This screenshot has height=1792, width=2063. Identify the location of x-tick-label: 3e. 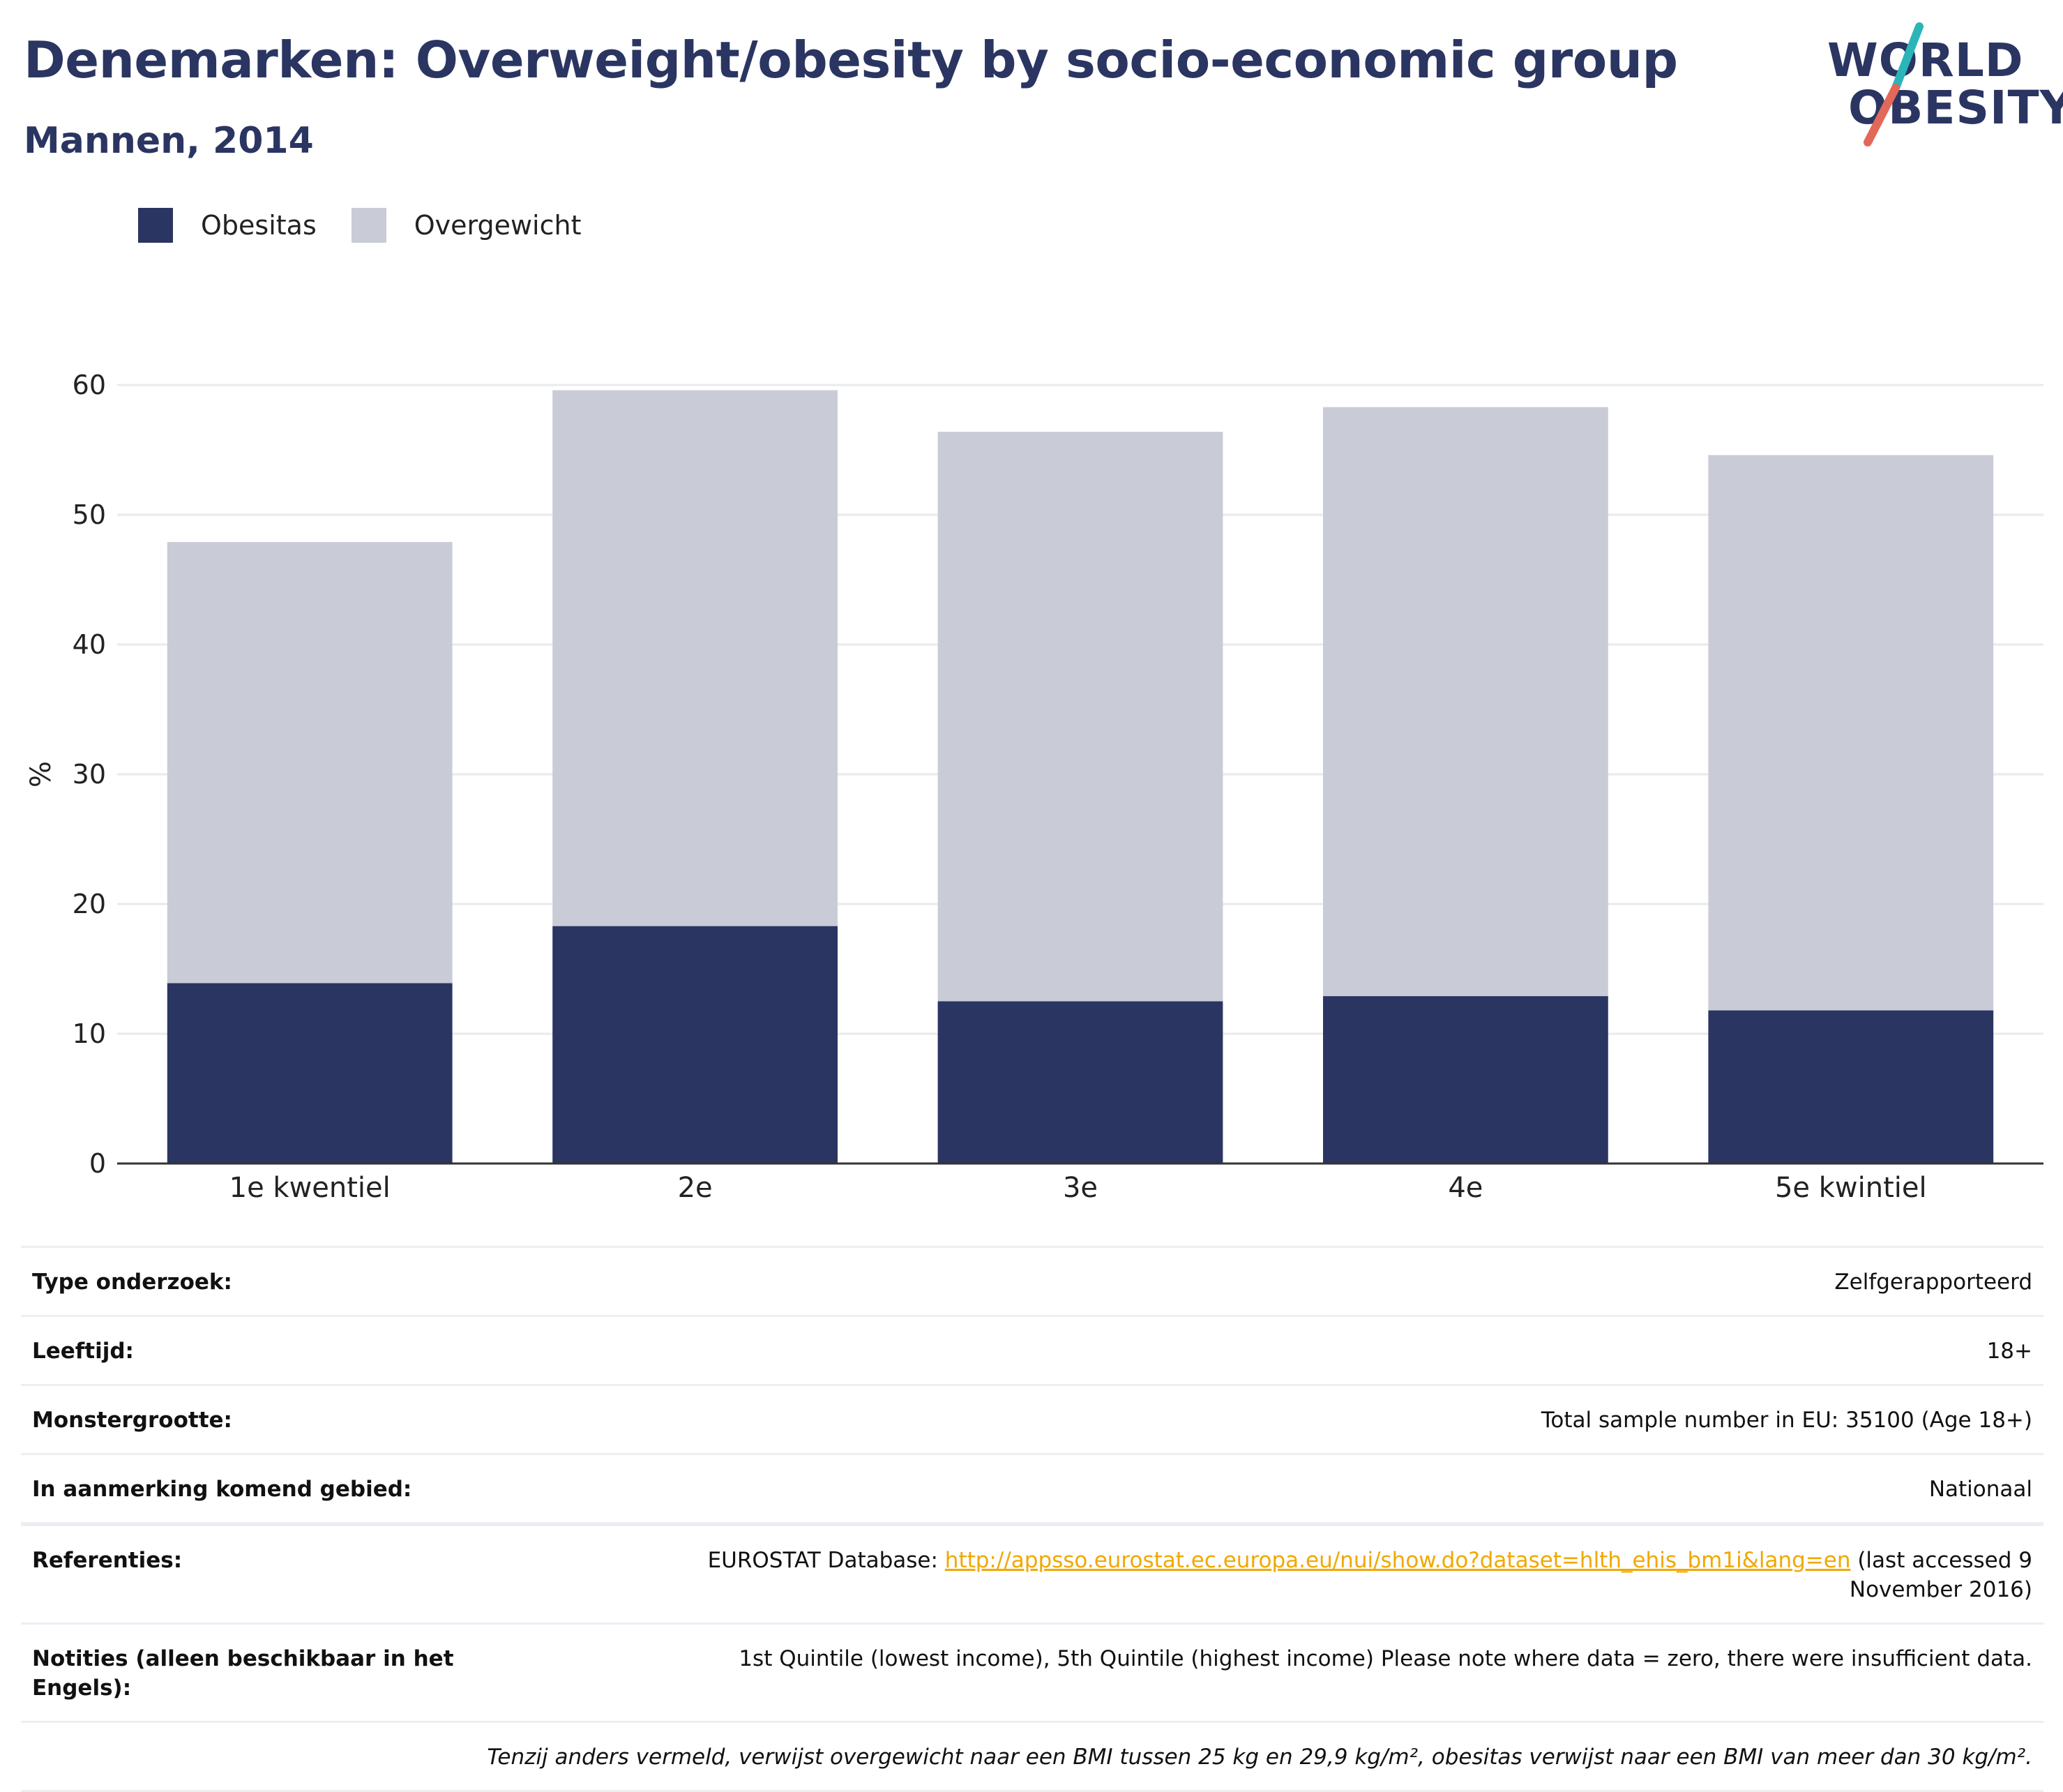
(1081, 1188).